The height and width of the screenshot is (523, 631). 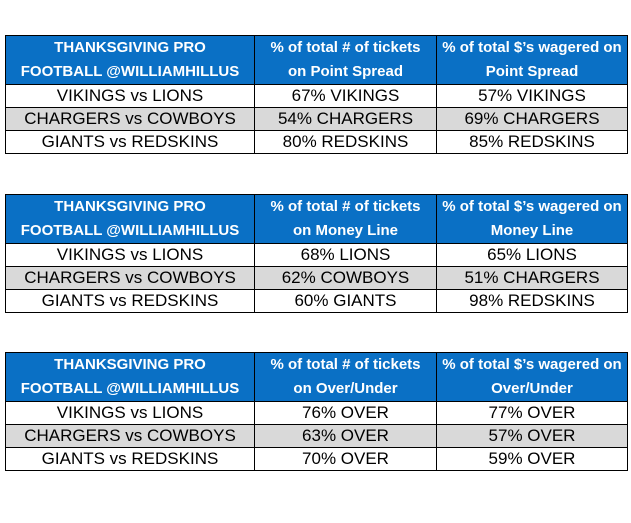 What do you see at coordinates (345, 278) in the screenshot?
I see `tickets-cell: 62% COWBOYS` at bounding box center [345, 278].